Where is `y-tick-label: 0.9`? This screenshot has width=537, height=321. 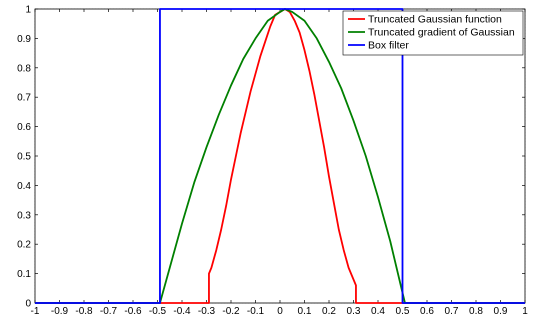
y-tick-label: 0.9 is located at coordinates (24, 39).